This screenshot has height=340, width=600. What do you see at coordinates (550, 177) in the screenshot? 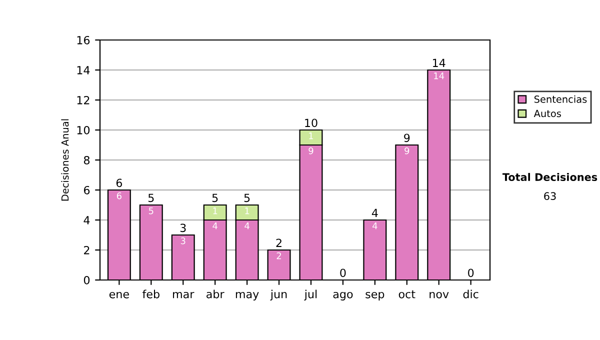
I see `text: Total Decisiones` at bounding box center [550, 177].